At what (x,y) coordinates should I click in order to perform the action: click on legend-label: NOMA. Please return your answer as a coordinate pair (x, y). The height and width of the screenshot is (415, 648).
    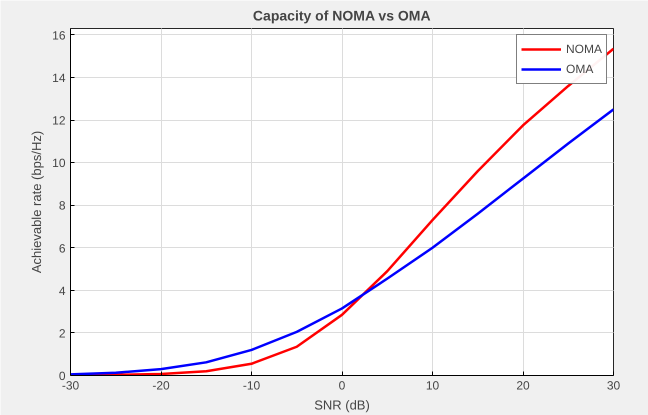
    Looking at the image, I should click on (584, 49).